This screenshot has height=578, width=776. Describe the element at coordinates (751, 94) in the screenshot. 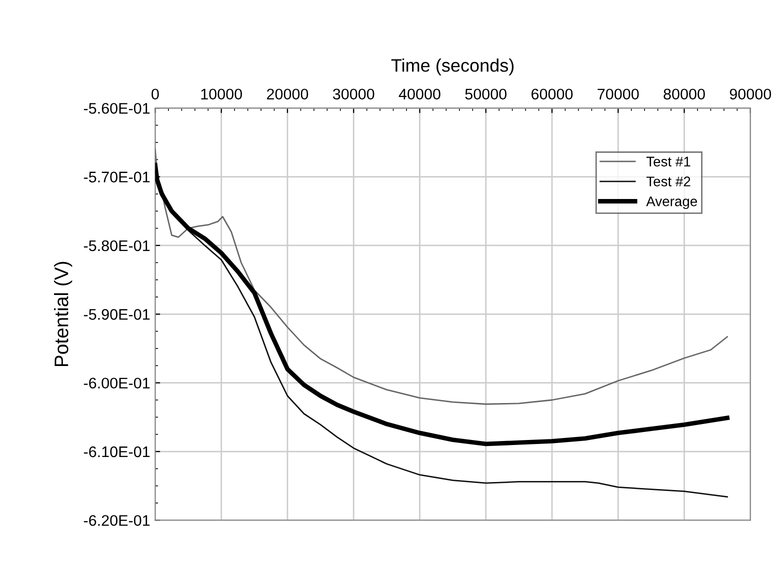

I see `x-tick-label: 90000` at that location.